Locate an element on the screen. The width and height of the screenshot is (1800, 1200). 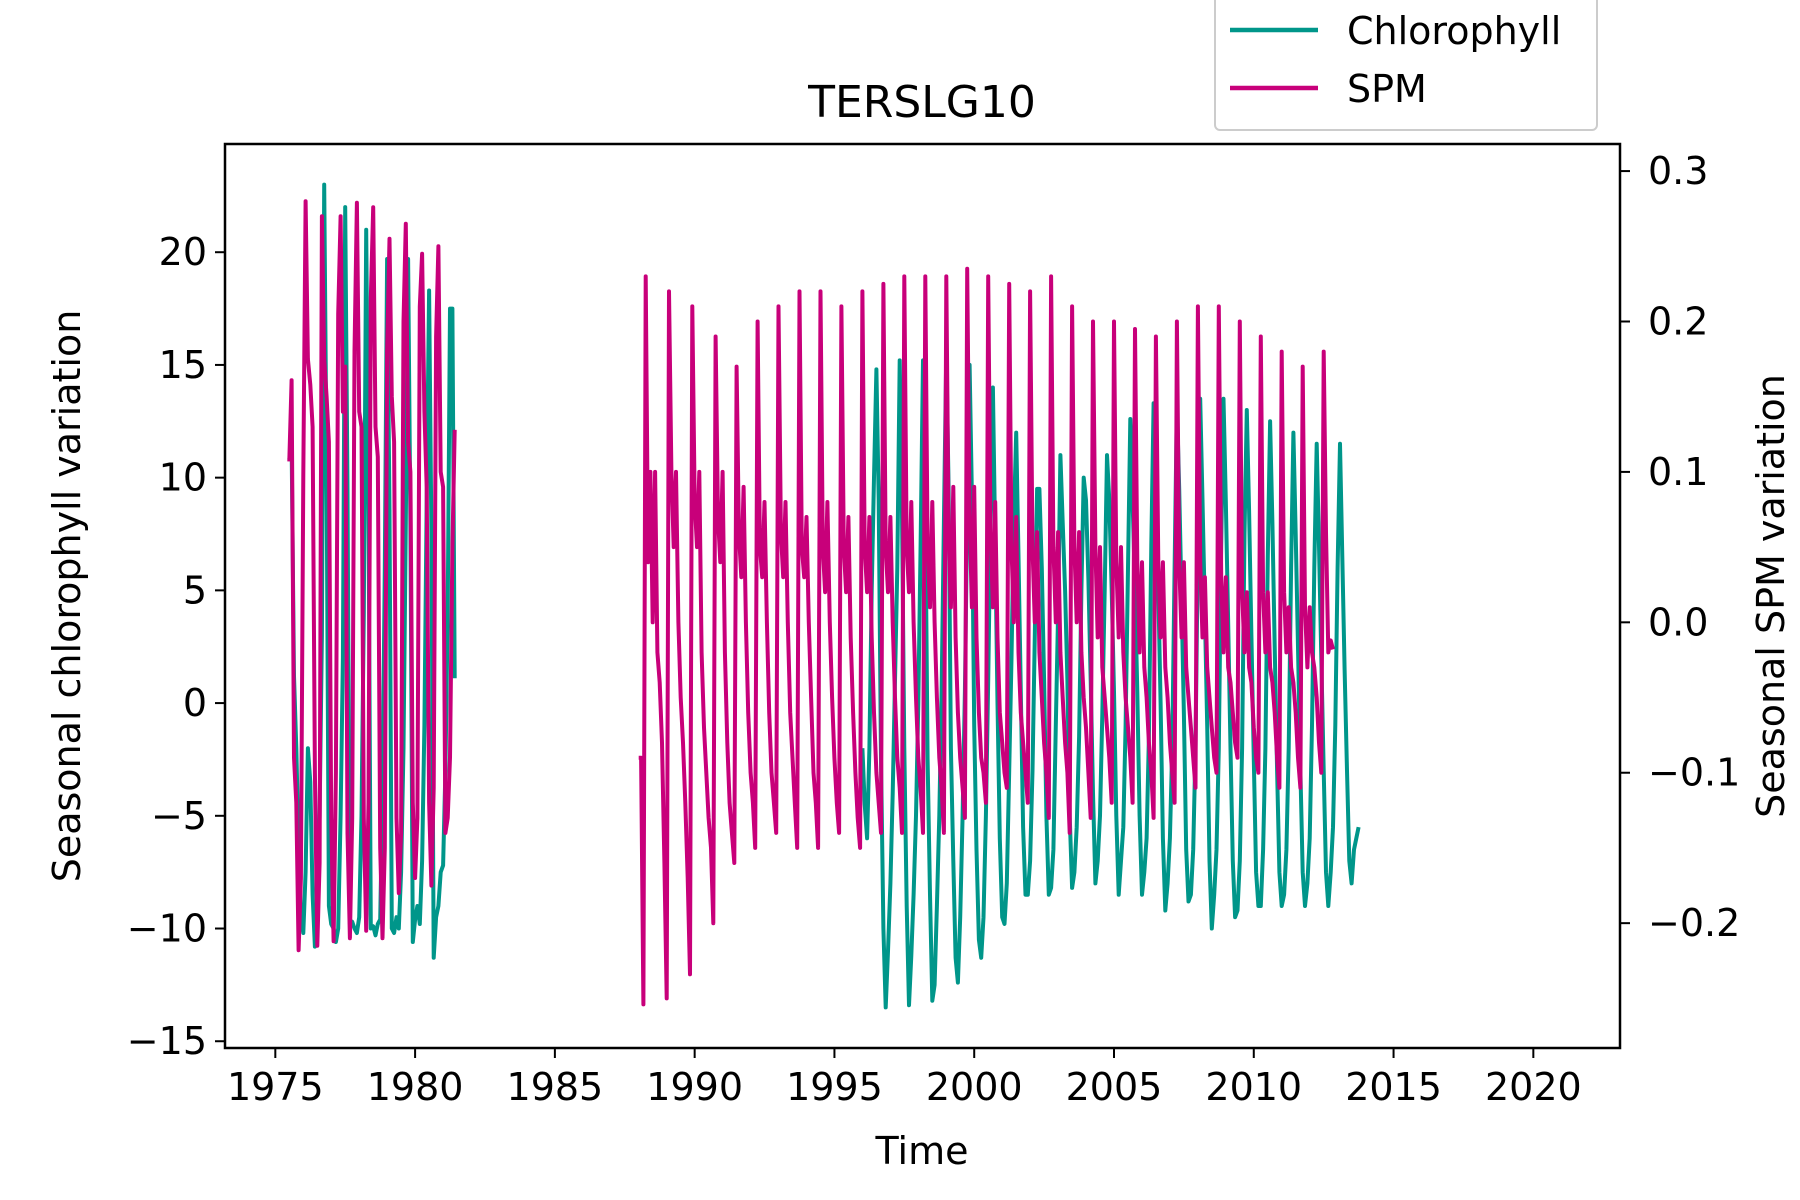
y-axis-left-label: Seasonal chlorophyll variation is located at coordinates (67, 596).